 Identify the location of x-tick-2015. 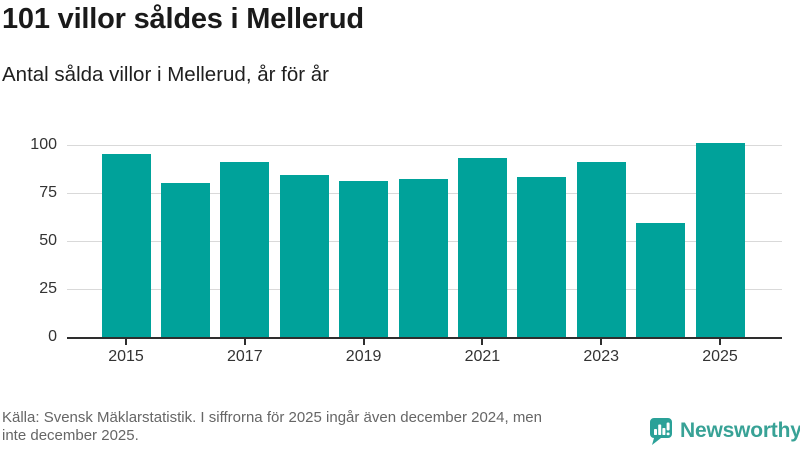
(126, 342).